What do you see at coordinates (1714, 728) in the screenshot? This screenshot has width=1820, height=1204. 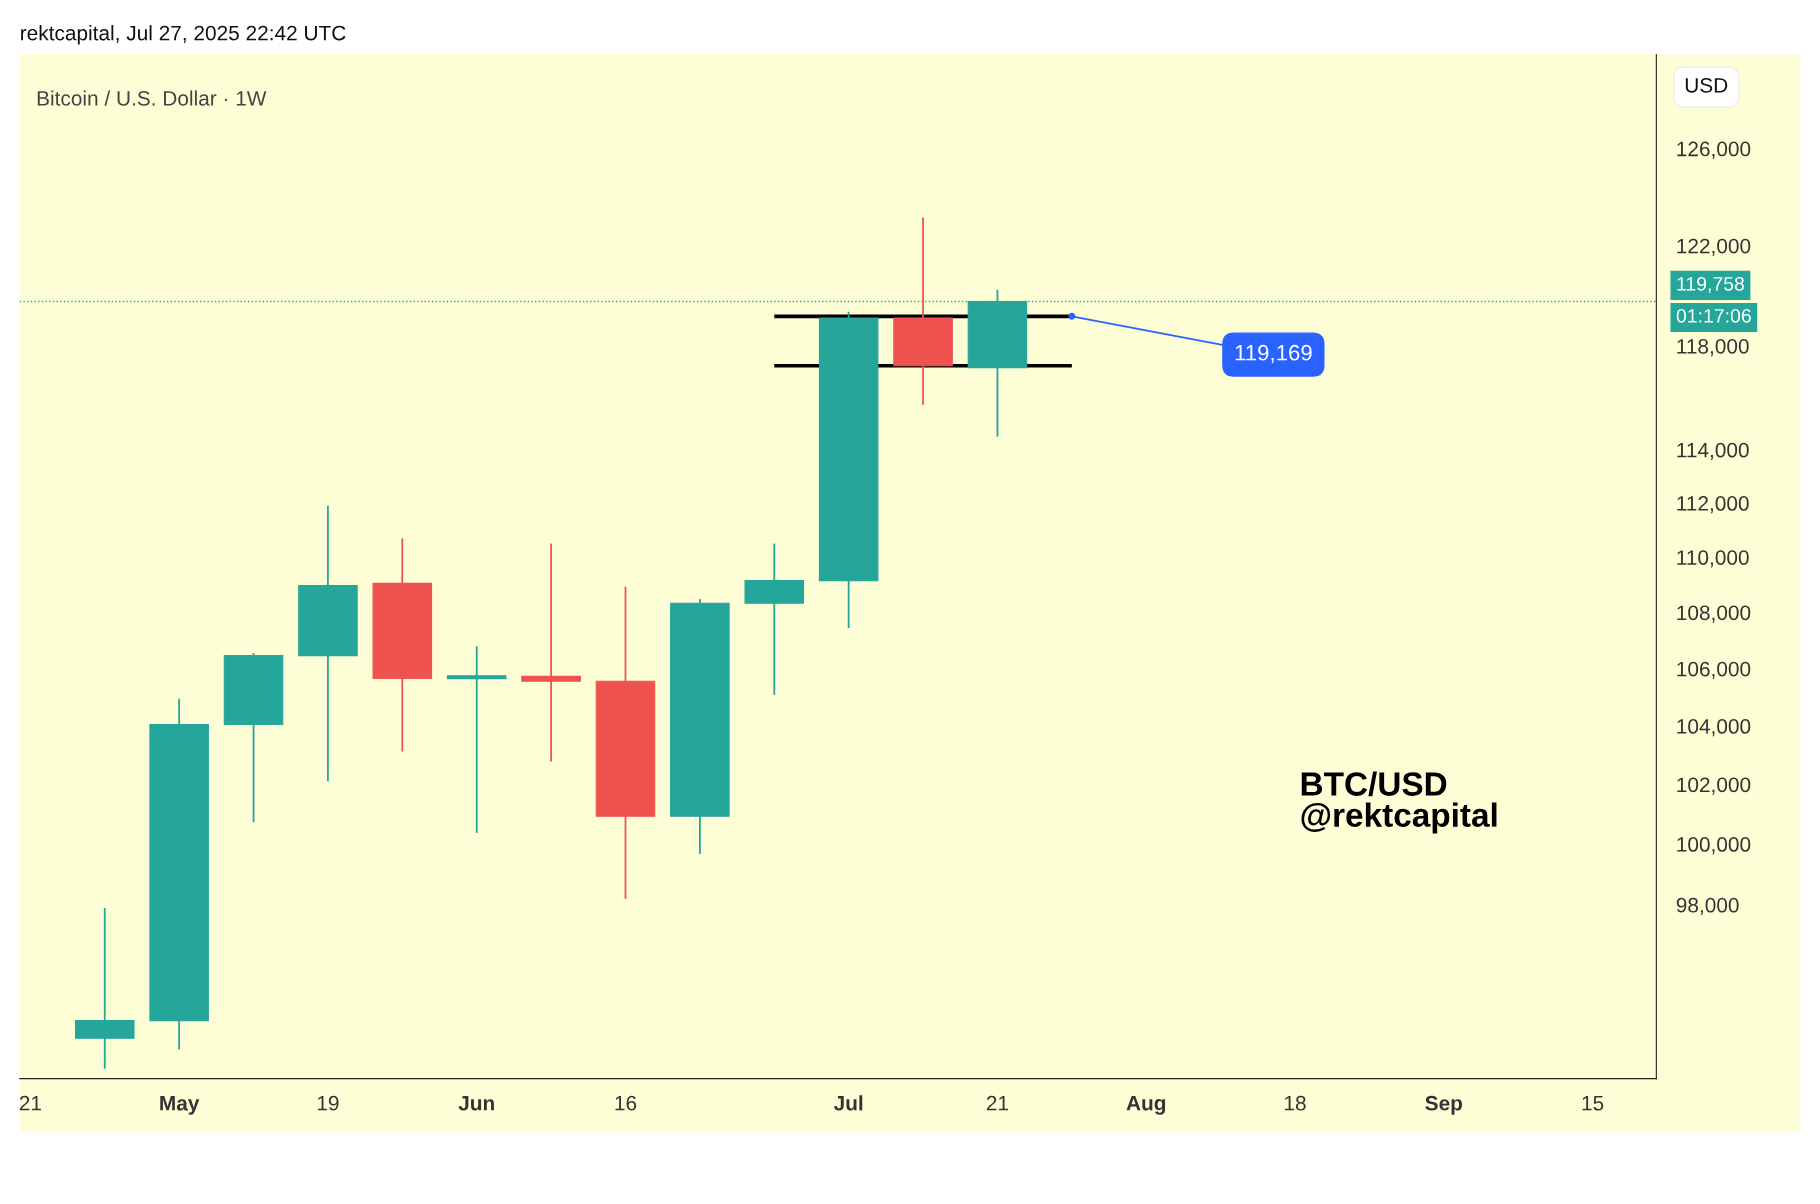 I see `y-tick-label: 104,000` at bounding box center [1714, 728].